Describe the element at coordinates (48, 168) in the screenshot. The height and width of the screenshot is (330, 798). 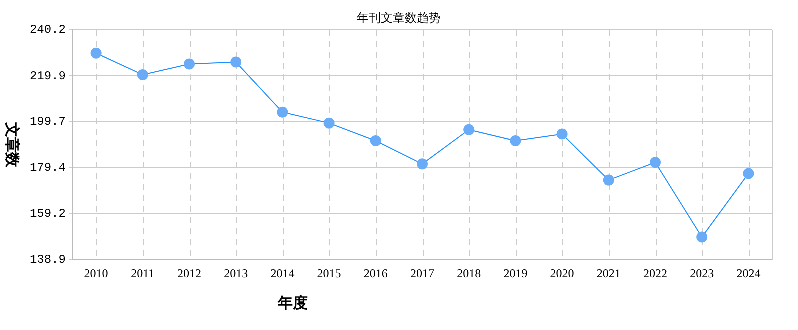
I see `y-tick-label: 179.4` at that location.